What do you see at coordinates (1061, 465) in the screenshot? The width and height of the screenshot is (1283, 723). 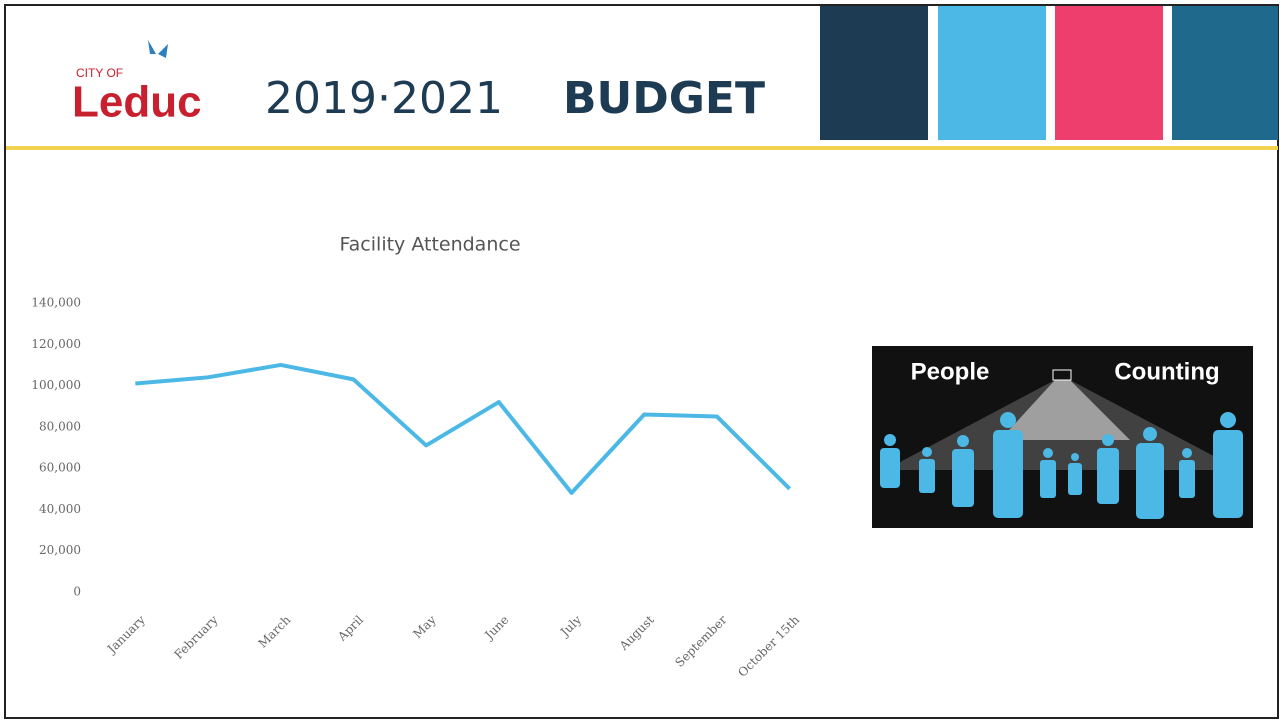 I see `people-icons` at bounding box center [1061, 465].